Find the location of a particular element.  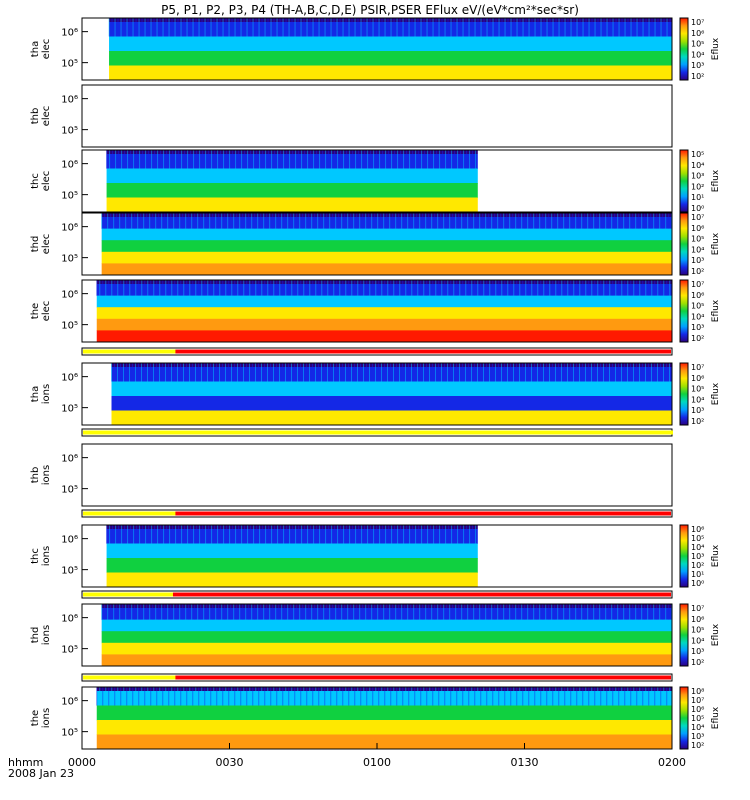

band-red is located at coordinates (384, 336).